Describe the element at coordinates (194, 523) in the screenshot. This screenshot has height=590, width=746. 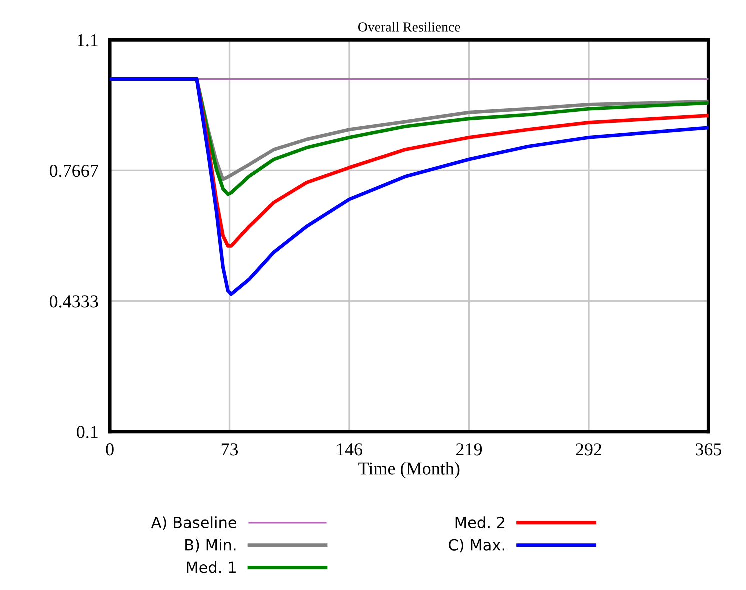
I see `legend-label: A) Baseline` at that location.